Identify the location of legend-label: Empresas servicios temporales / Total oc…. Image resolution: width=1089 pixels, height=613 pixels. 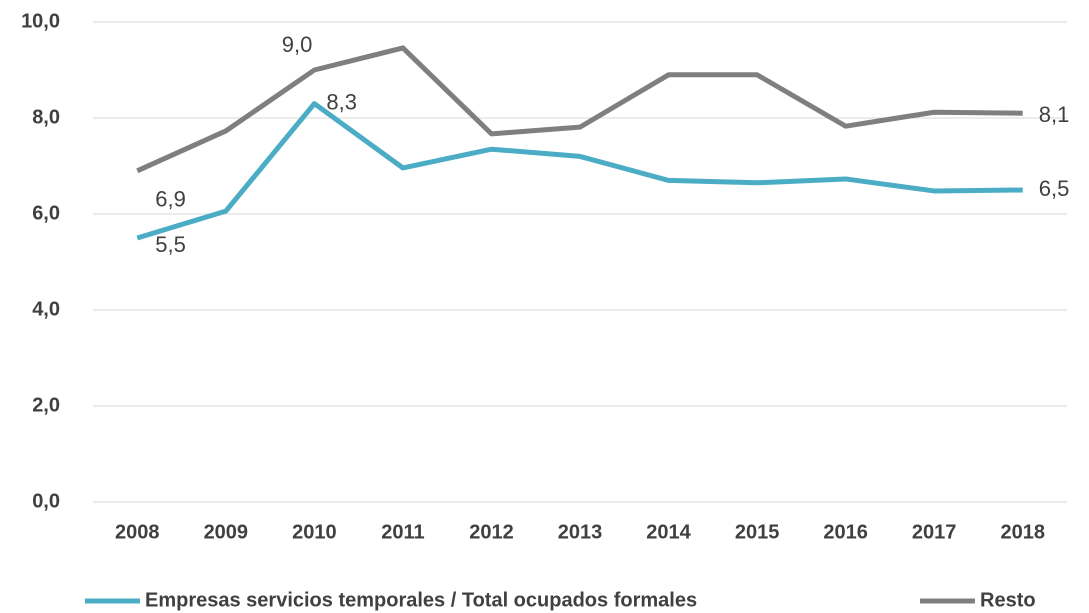
(421, 600).